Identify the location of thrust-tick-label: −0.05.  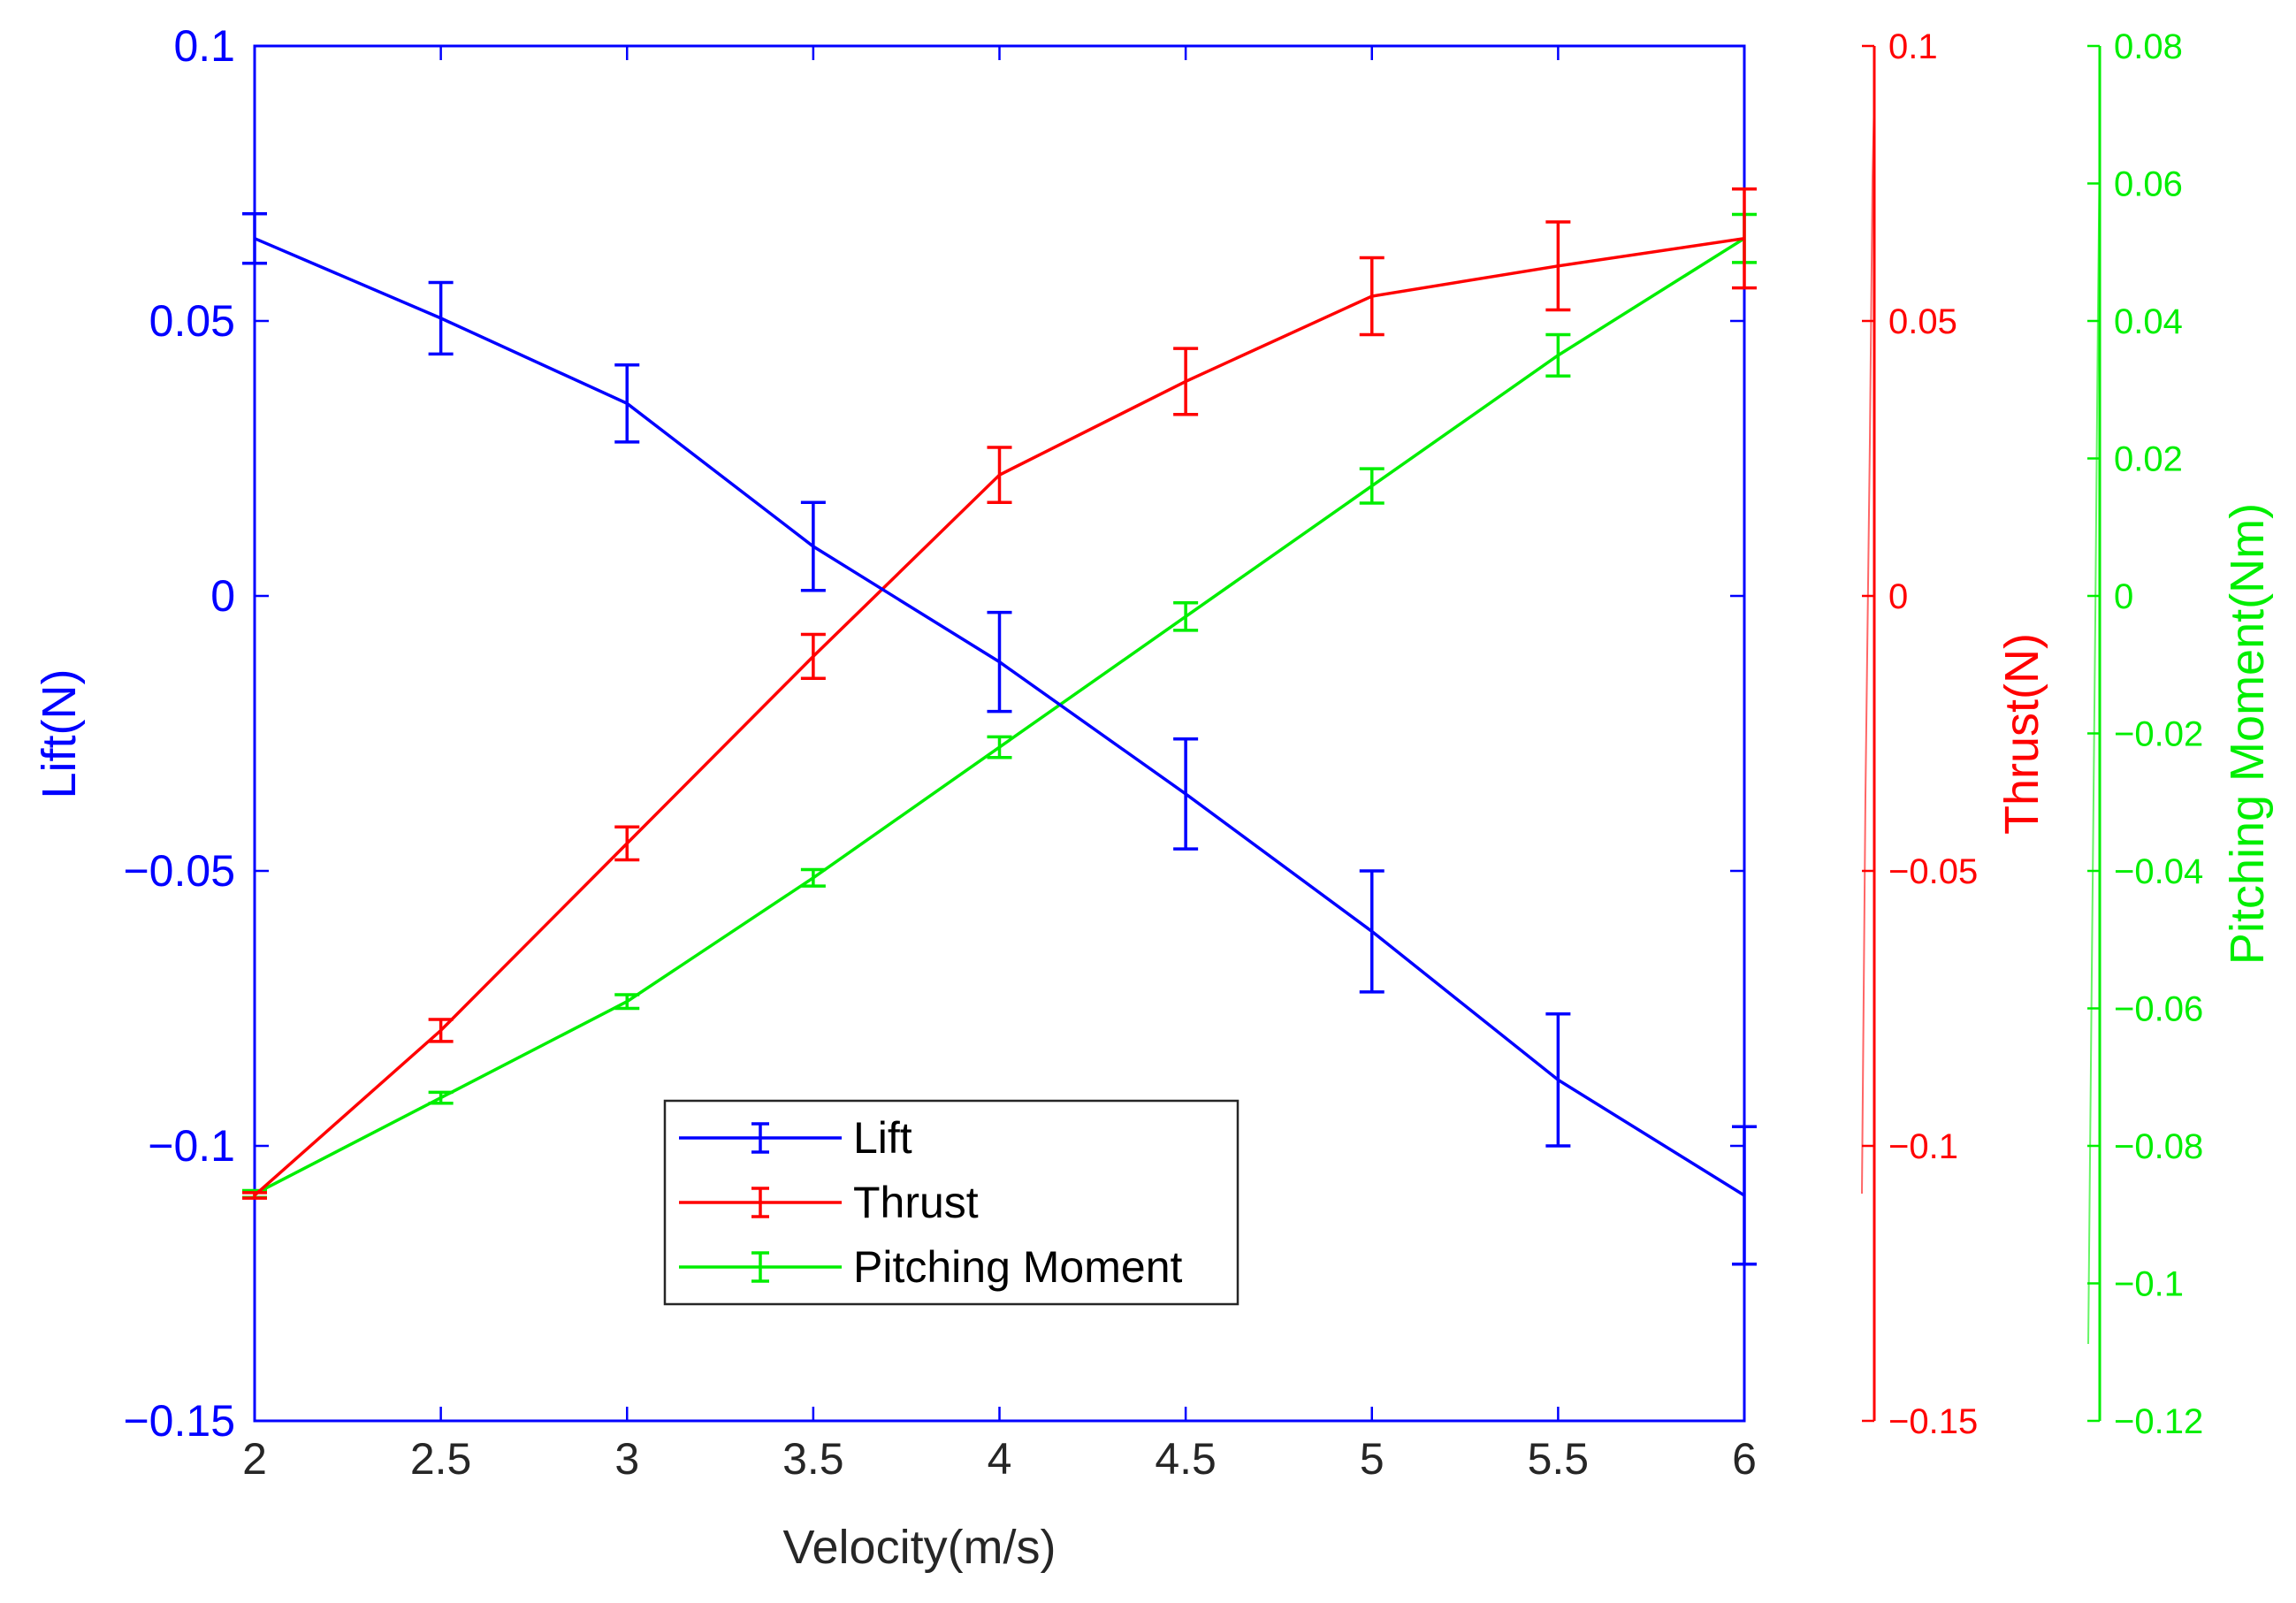
(1933, 871).